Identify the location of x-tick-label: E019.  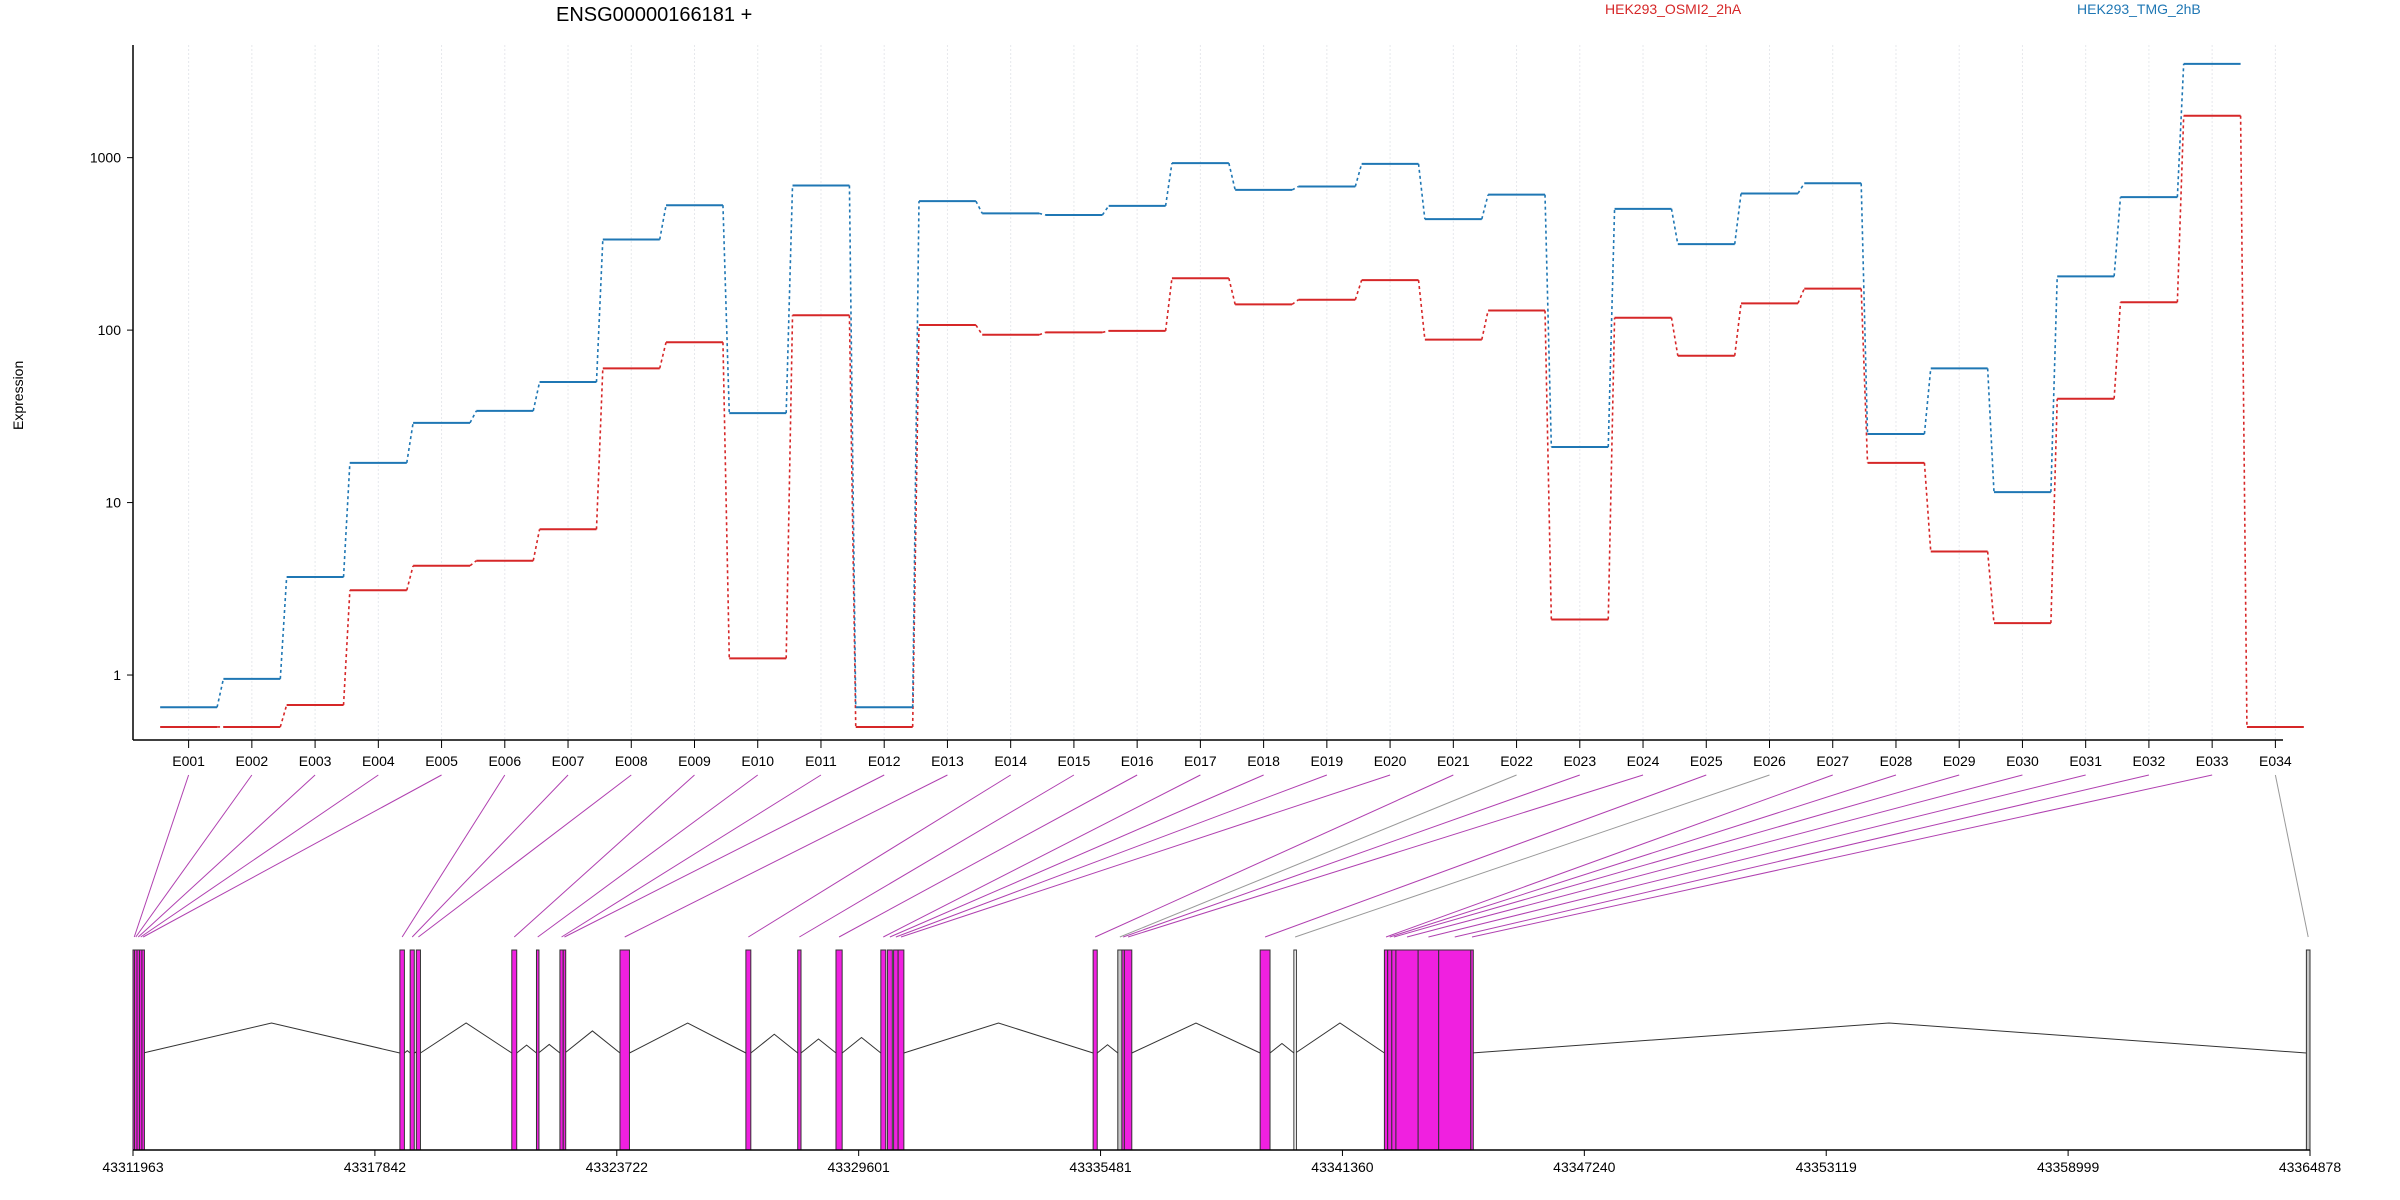
(1327, 761).